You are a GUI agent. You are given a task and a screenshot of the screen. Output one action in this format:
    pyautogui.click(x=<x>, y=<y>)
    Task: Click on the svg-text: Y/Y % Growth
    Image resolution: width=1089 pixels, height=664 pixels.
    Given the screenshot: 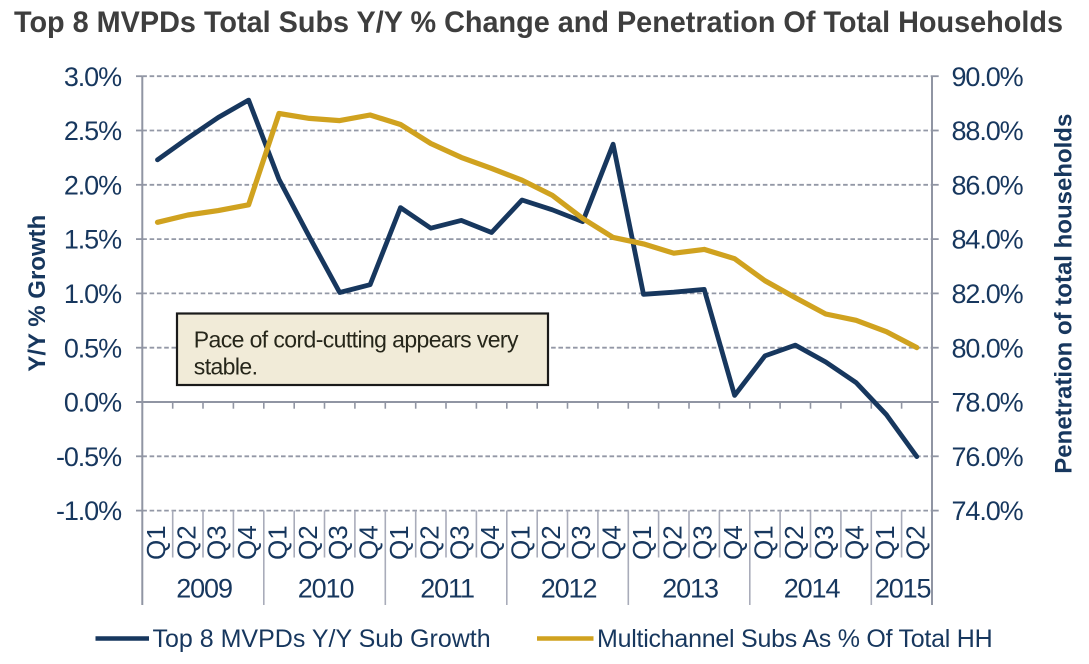 What is the action you would take?
    pyautogui.click(x=37, y=293)
    